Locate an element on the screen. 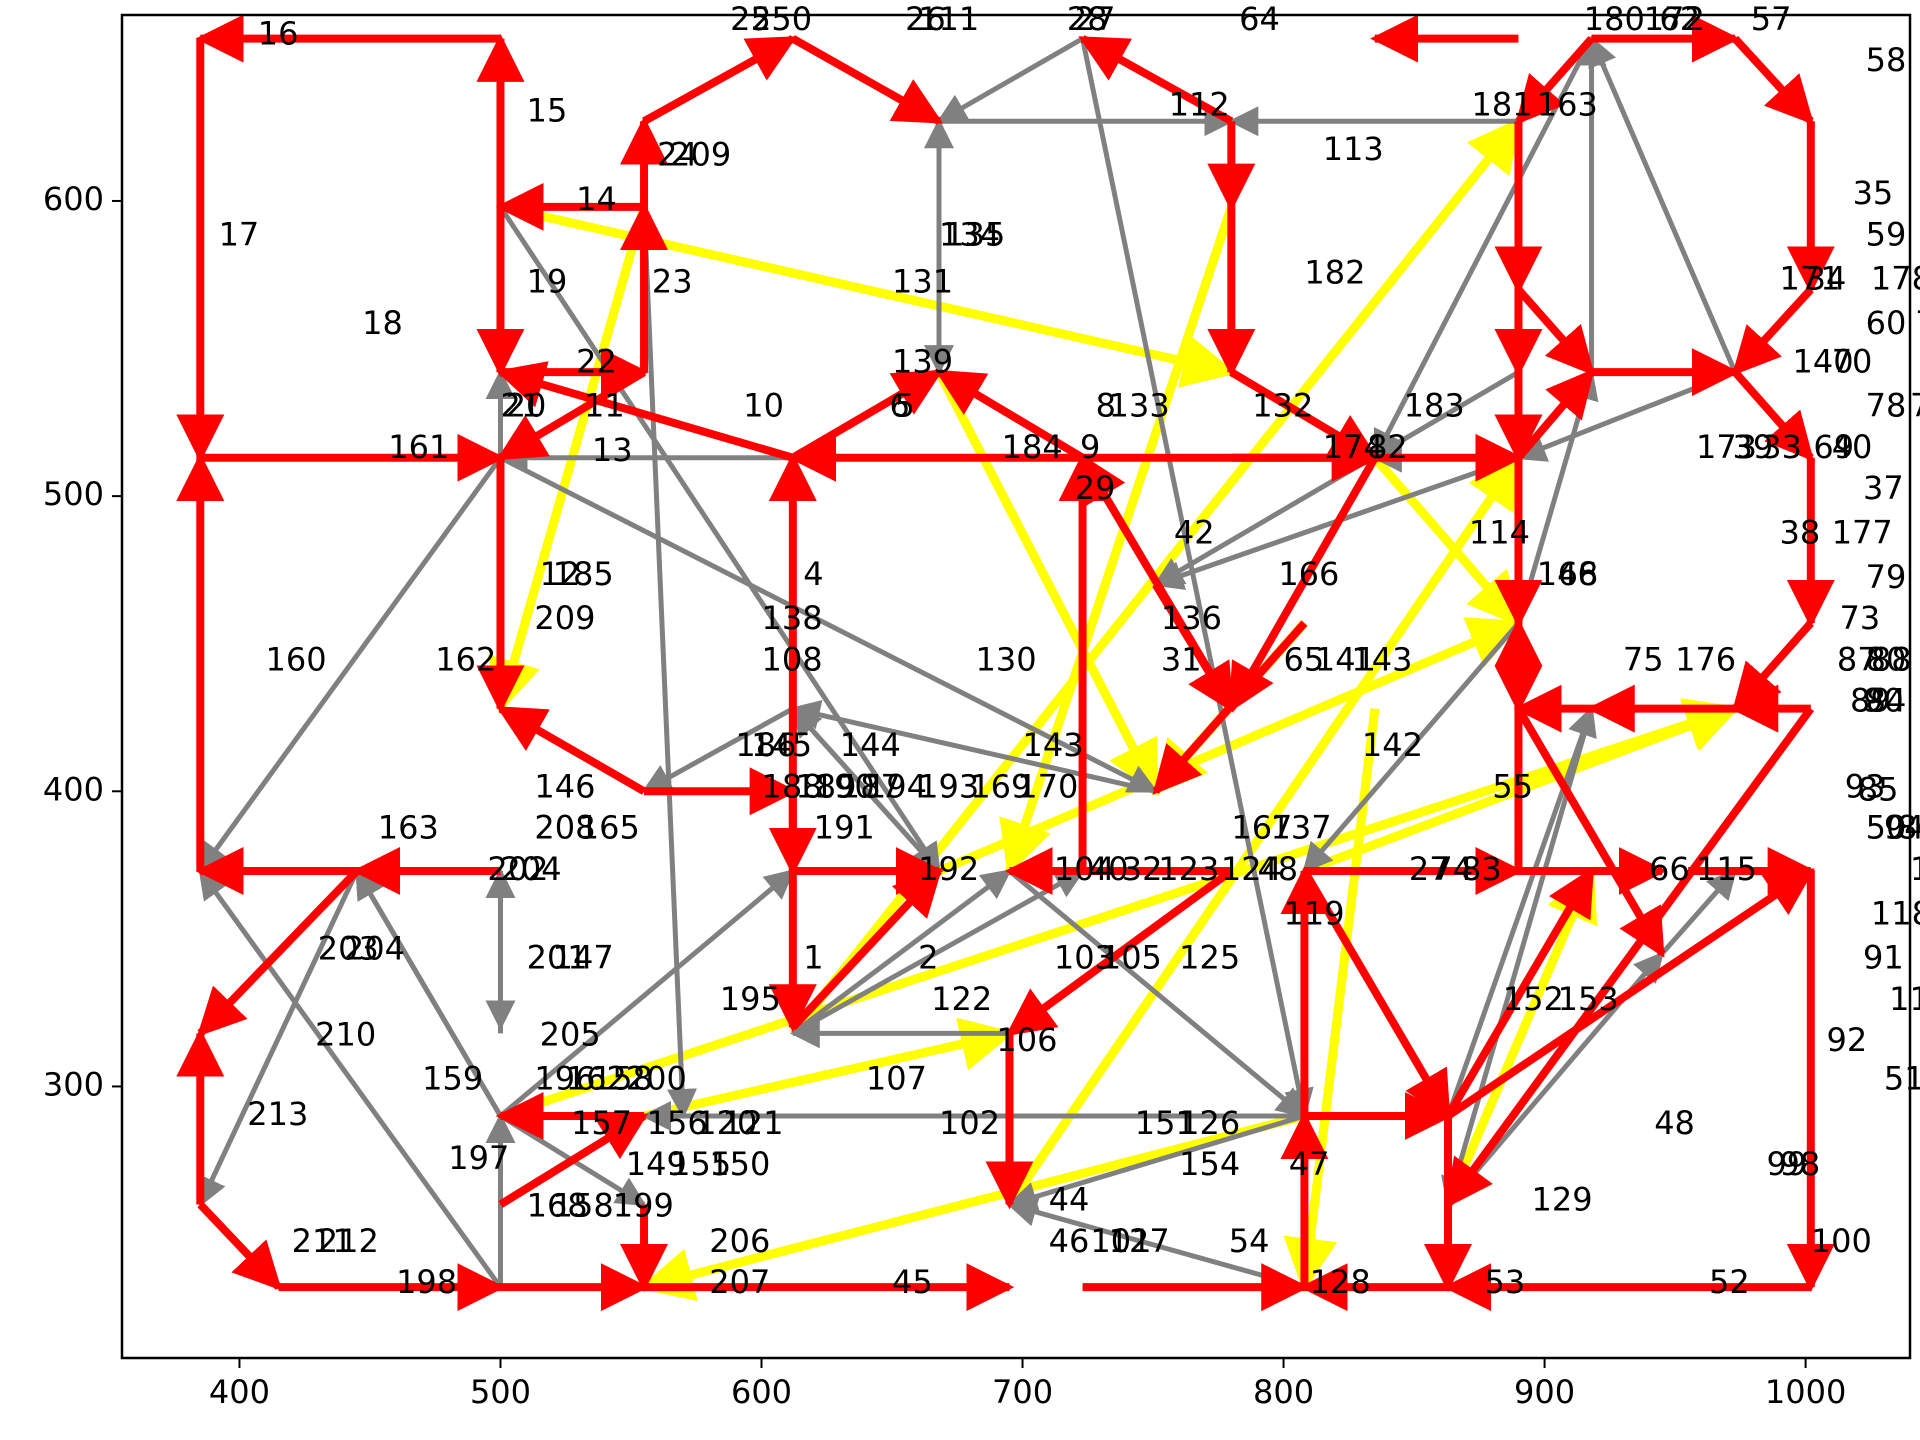 This screenshot has height=1440, width=1920. edge-label: 19 is located at coordinates (547, 282).